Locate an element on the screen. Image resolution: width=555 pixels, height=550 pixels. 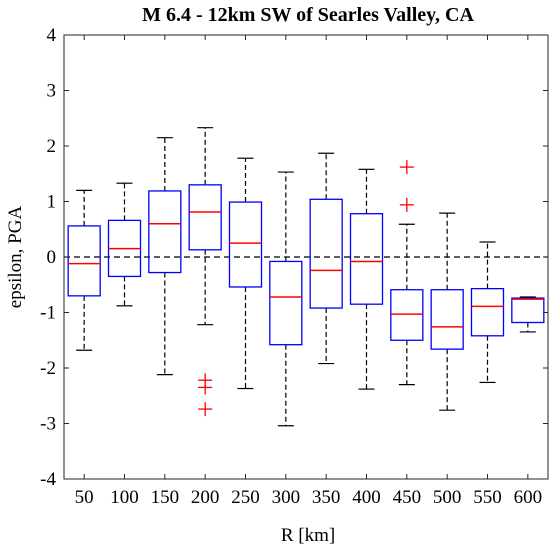
y-tick-label: -2 is located at coordinates (48, 368).